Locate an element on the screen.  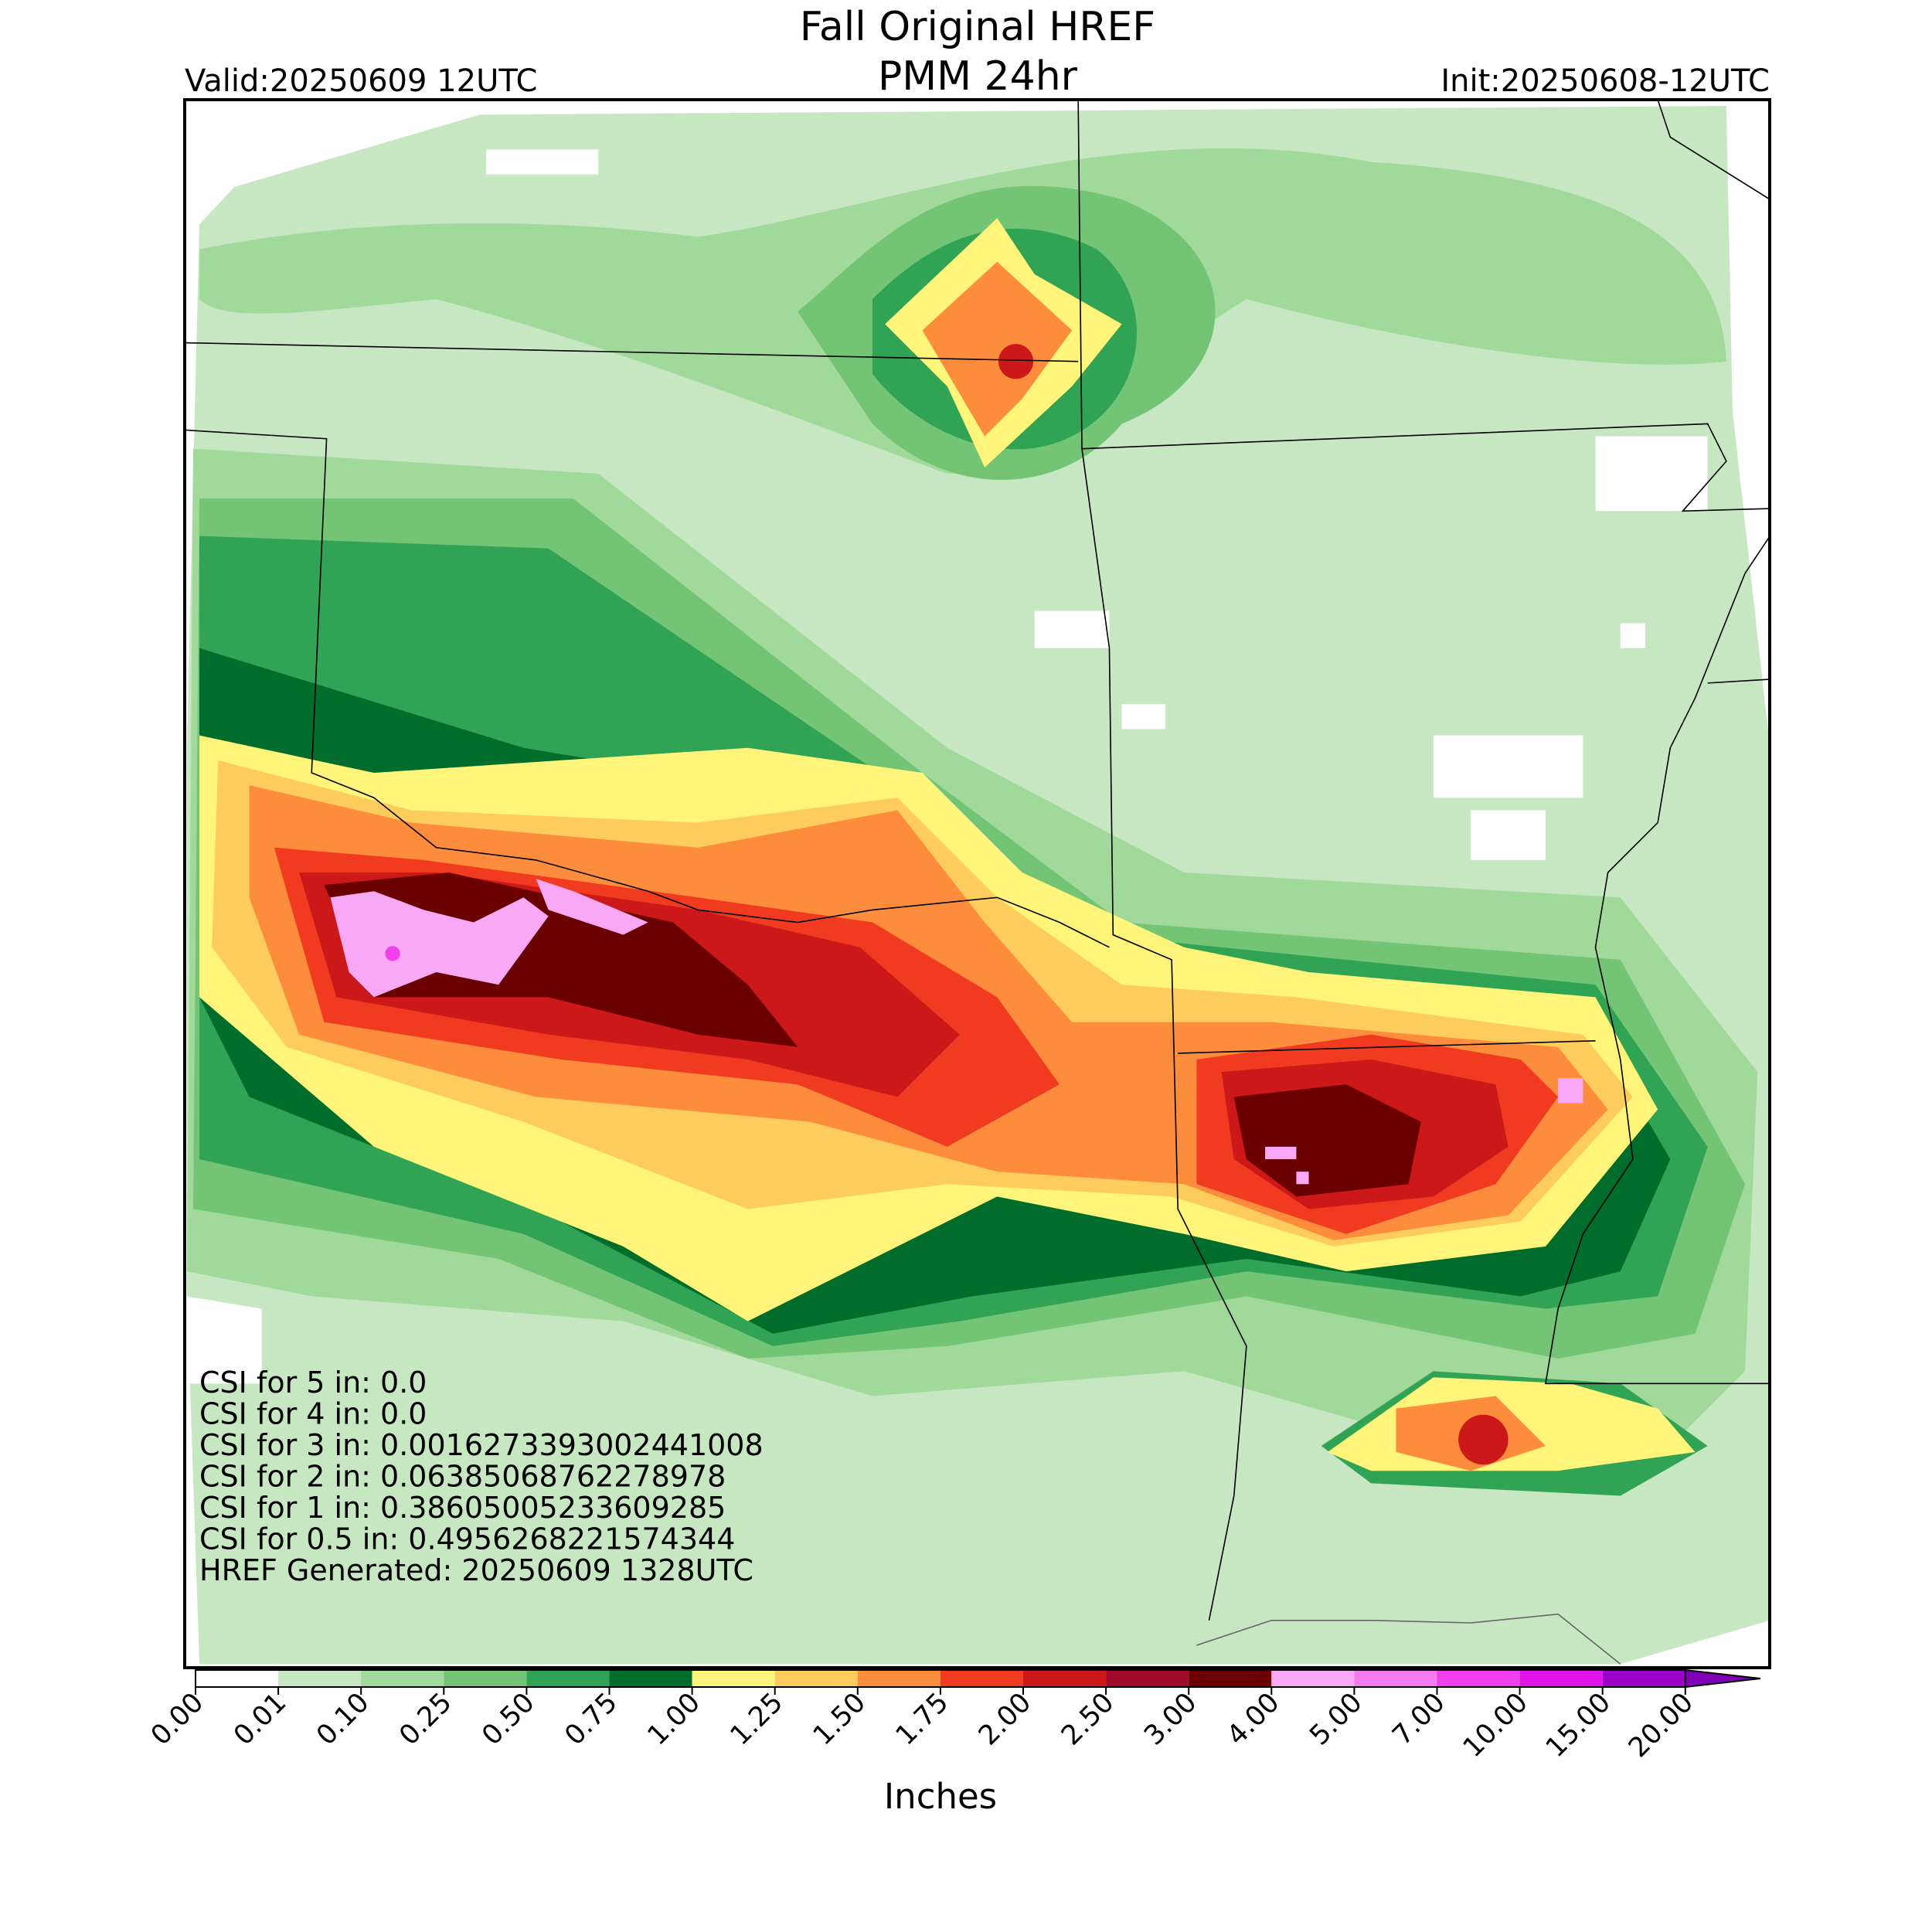
stat-line: CSI for 4 in: 0.0 is located at coordinates (313, 1414).